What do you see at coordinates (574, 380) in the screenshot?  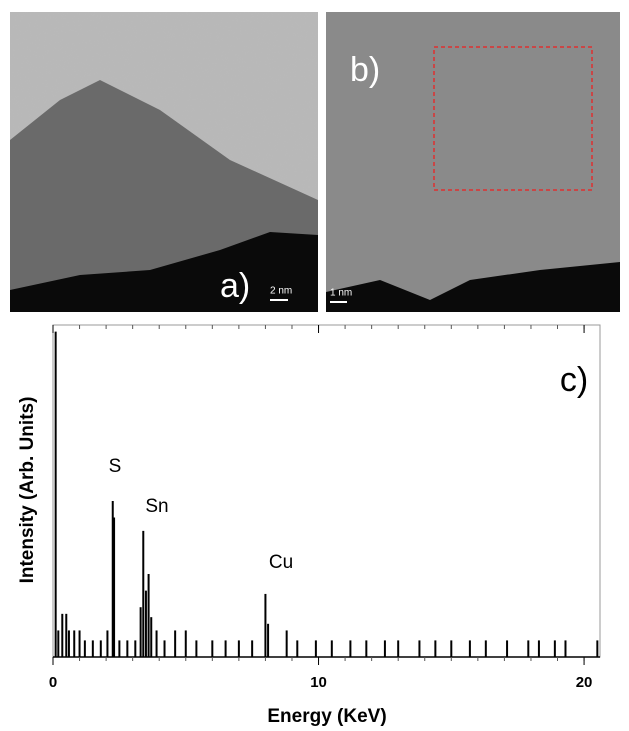 I see `panel-label: c)` at bounding box center [574, 380].